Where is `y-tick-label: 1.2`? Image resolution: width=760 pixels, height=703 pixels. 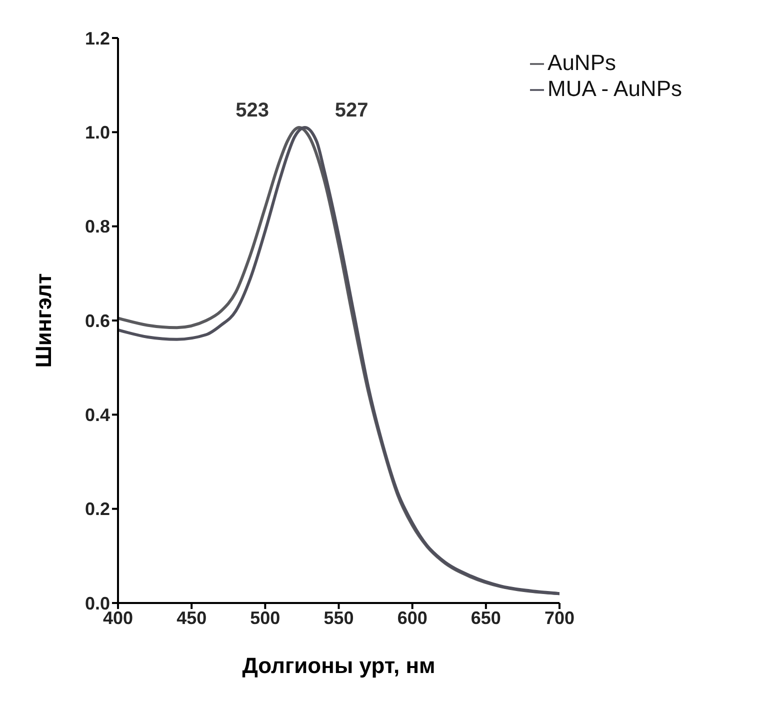 y-tick-label: 1.2 is located at coordinates (97, 38).